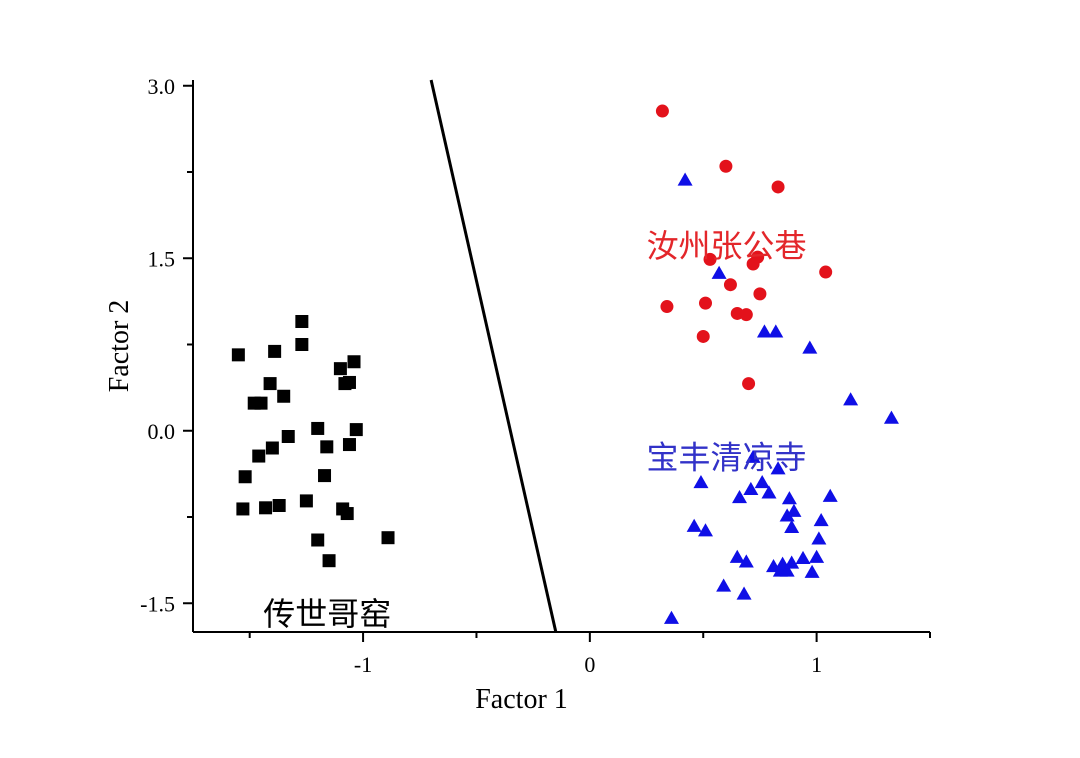 The image size is (1080, 758). What do you see at coordinates (816, 664) in the screenshot?
I see `x-tick-label: 1` at bounding box center [816, 664].